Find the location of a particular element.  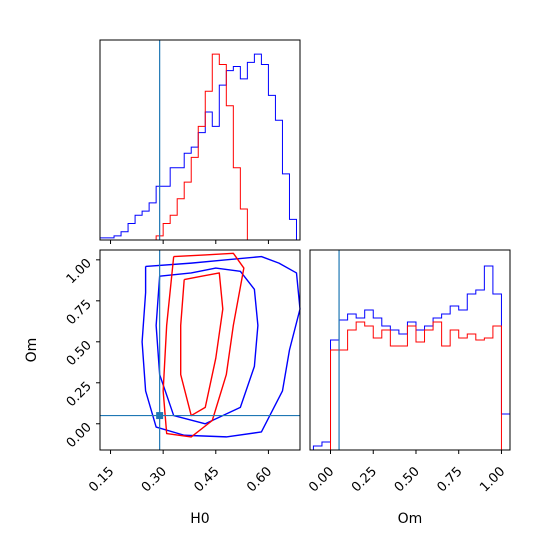

om-hist-frame is located at coordinates (410, 350).